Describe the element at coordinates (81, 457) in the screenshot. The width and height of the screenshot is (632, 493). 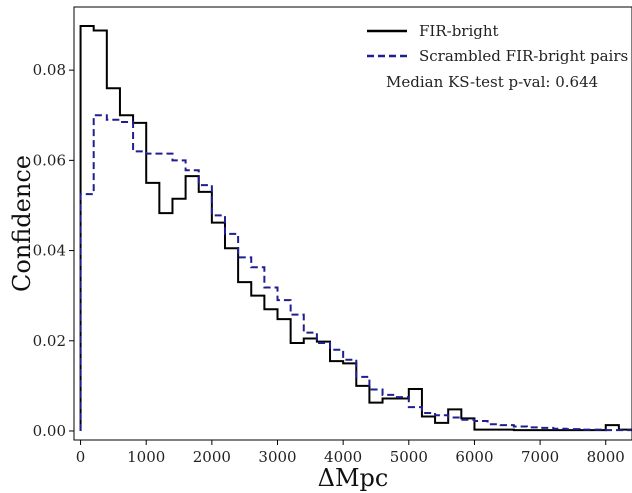
I see `x-tick-label: 0` at that location.